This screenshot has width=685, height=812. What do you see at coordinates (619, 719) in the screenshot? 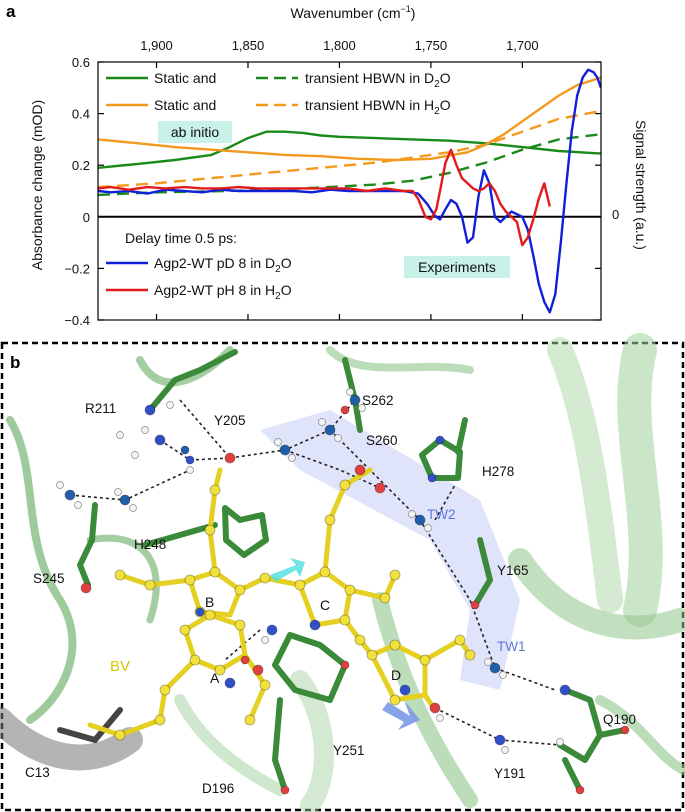
I see `label-q190: Q190` at bounding box center [619, 719].